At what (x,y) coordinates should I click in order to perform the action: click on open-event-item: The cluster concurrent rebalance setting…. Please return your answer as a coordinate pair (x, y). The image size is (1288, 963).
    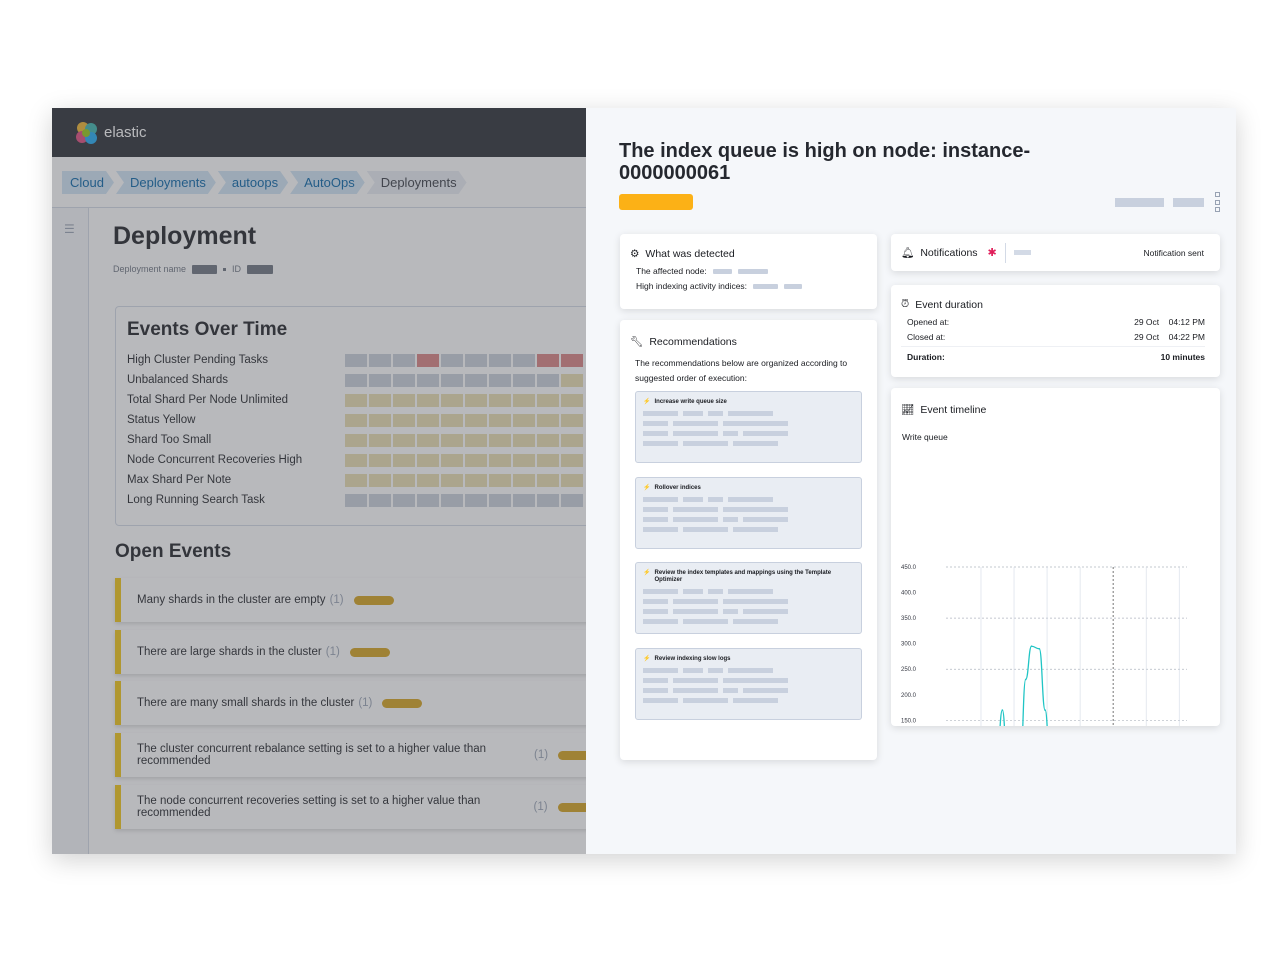
    Looking at the image, I should click on (350, 755).